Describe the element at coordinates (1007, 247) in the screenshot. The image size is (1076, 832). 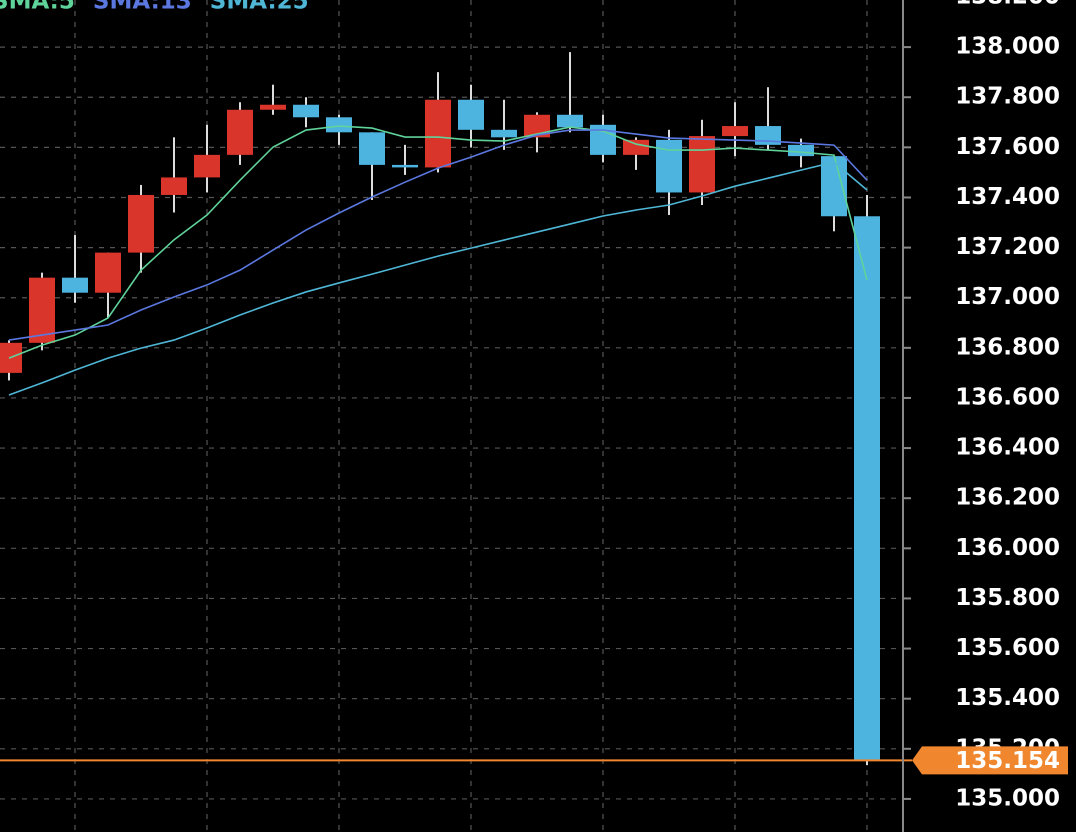
I see `y-tick-label: 137.200` at that location.